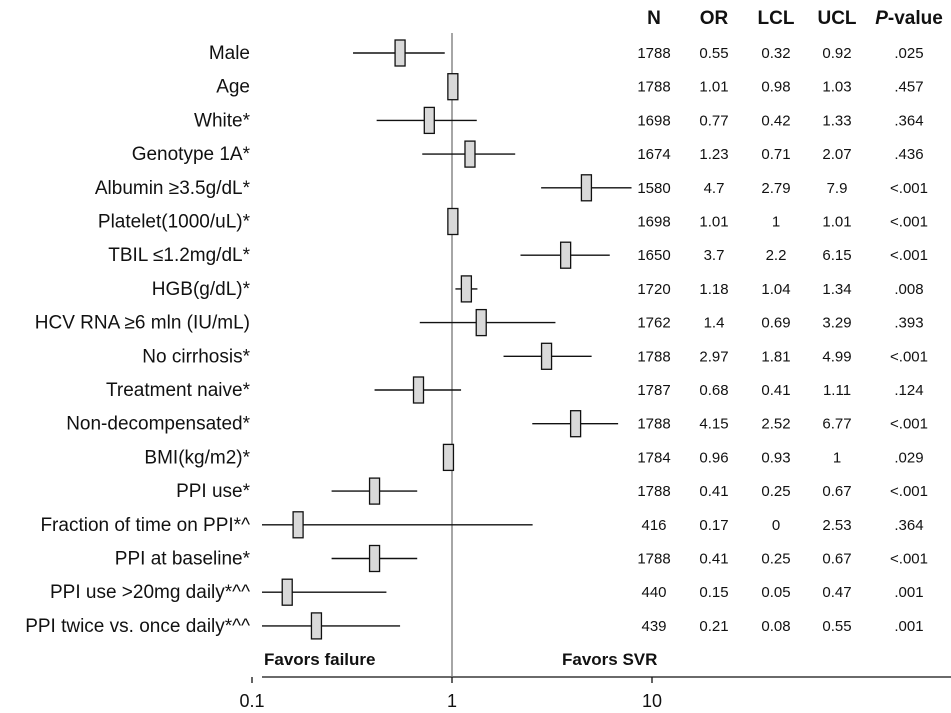  What do you see at coordinates (714, 18) in the screenshot?
I see `header-or: OR` at bounding box center [714, 18].